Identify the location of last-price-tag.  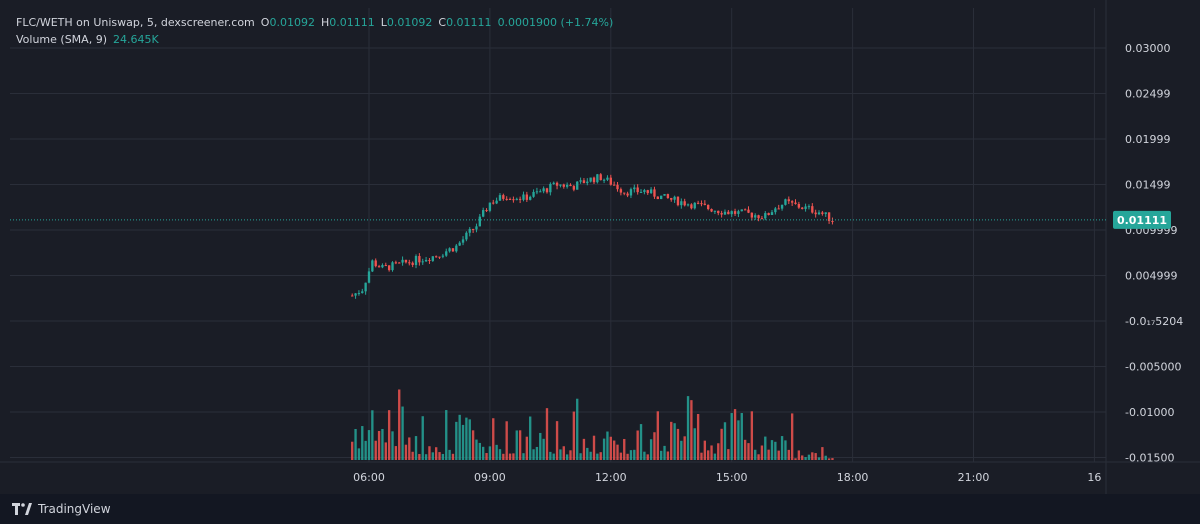
(1142, 219).